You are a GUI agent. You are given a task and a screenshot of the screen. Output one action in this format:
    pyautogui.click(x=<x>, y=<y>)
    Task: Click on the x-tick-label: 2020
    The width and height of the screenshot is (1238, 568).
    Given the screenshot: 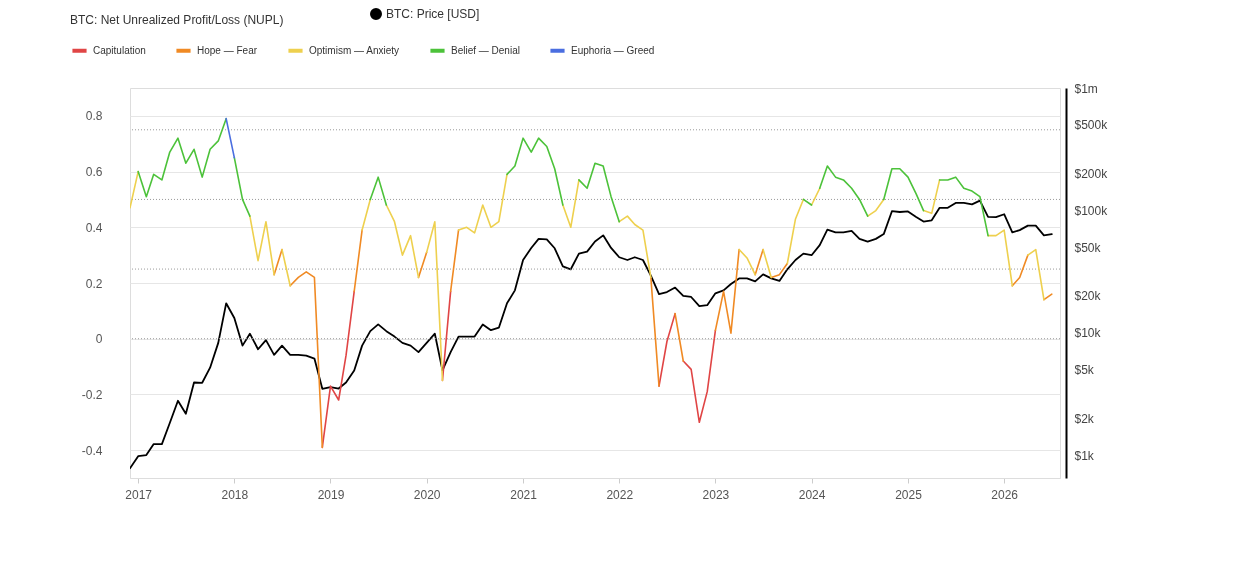 What is the action you would take?
    pyautogui.click(x=427, y=494)
    